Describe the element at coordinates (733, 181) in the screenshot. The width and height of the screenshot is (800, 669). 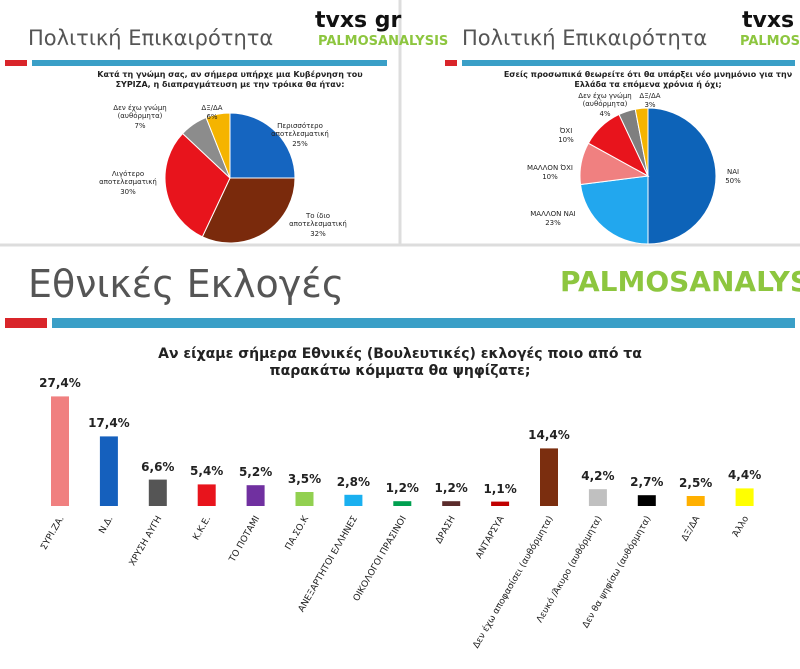
I see `slice-value: 50%` at that location.